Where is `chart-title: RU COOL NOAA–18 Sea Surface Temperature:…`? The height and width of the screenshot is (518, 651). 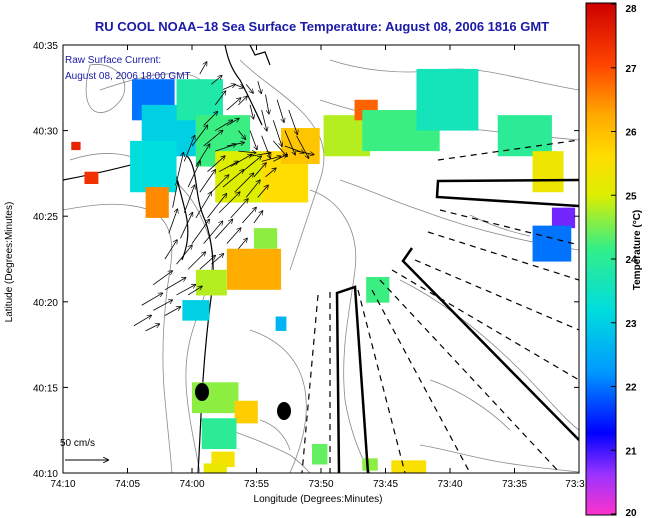
chart-title: RU COOL NOAA–18 Sea Surface Temperature:… is located at coordinates (322, 26).